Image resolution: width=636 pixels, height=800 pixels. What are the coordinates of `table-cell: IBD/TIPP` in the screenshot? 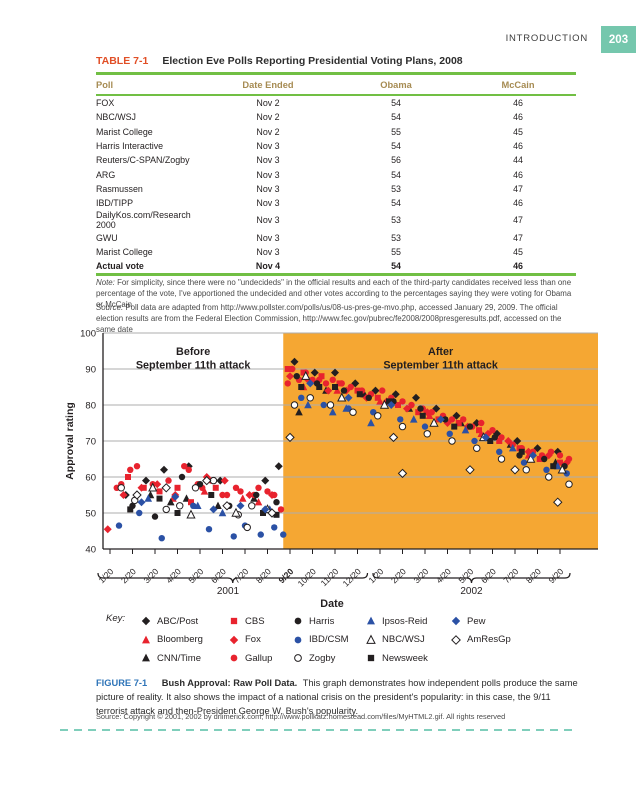 It's located at (114, 203).